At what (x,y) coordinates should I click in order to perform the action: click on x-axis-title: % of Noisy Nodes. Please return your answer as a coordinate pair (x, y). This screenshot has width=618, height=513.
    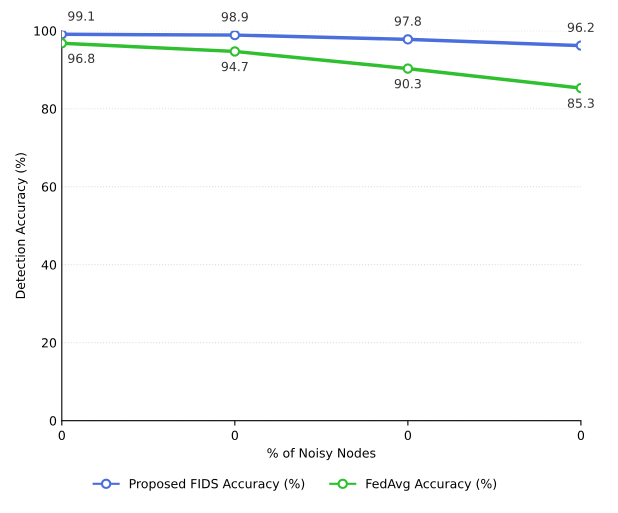
    Looking at the image, I should click on (321, 454).